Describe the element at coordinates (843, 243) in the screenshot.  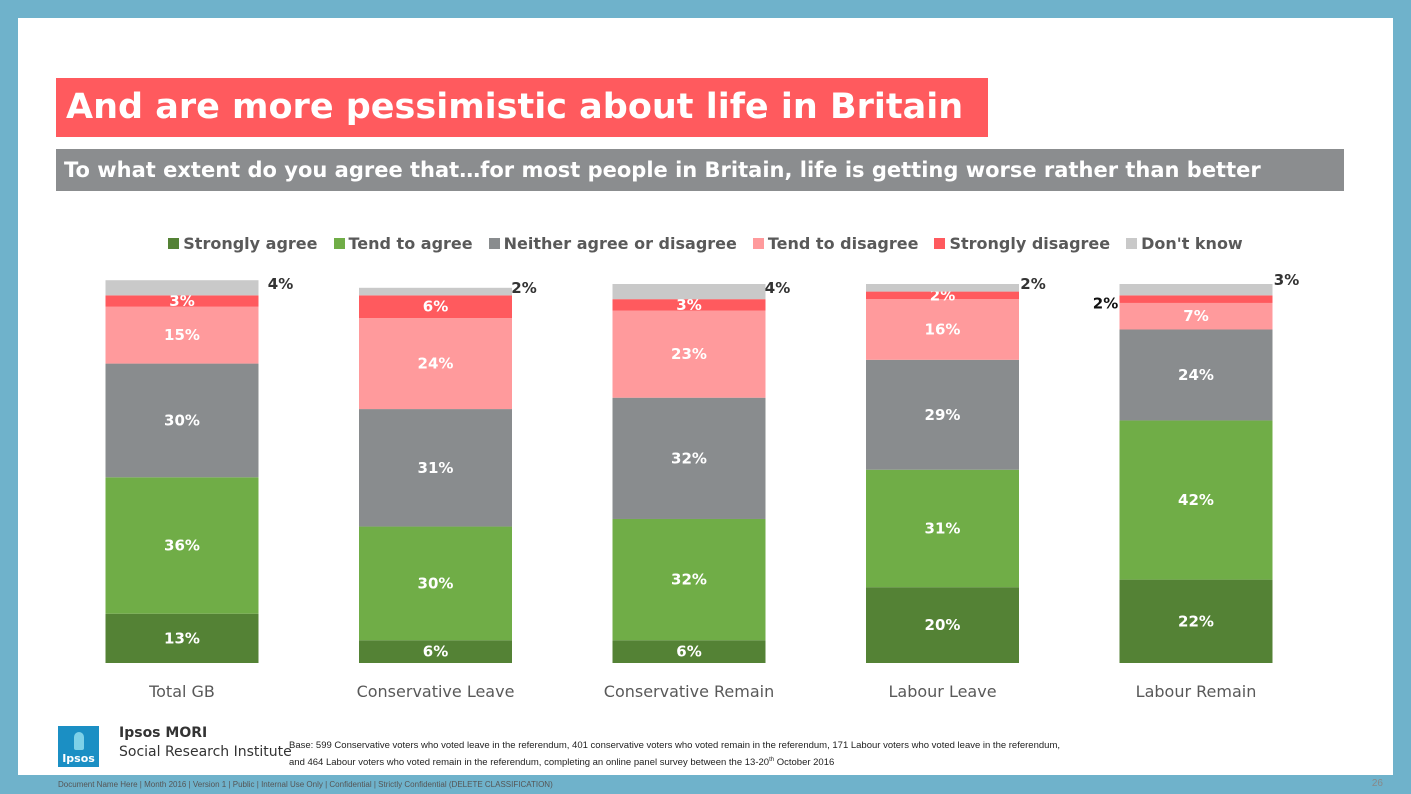
I see `legend-label: Tend to disagree` at that location.